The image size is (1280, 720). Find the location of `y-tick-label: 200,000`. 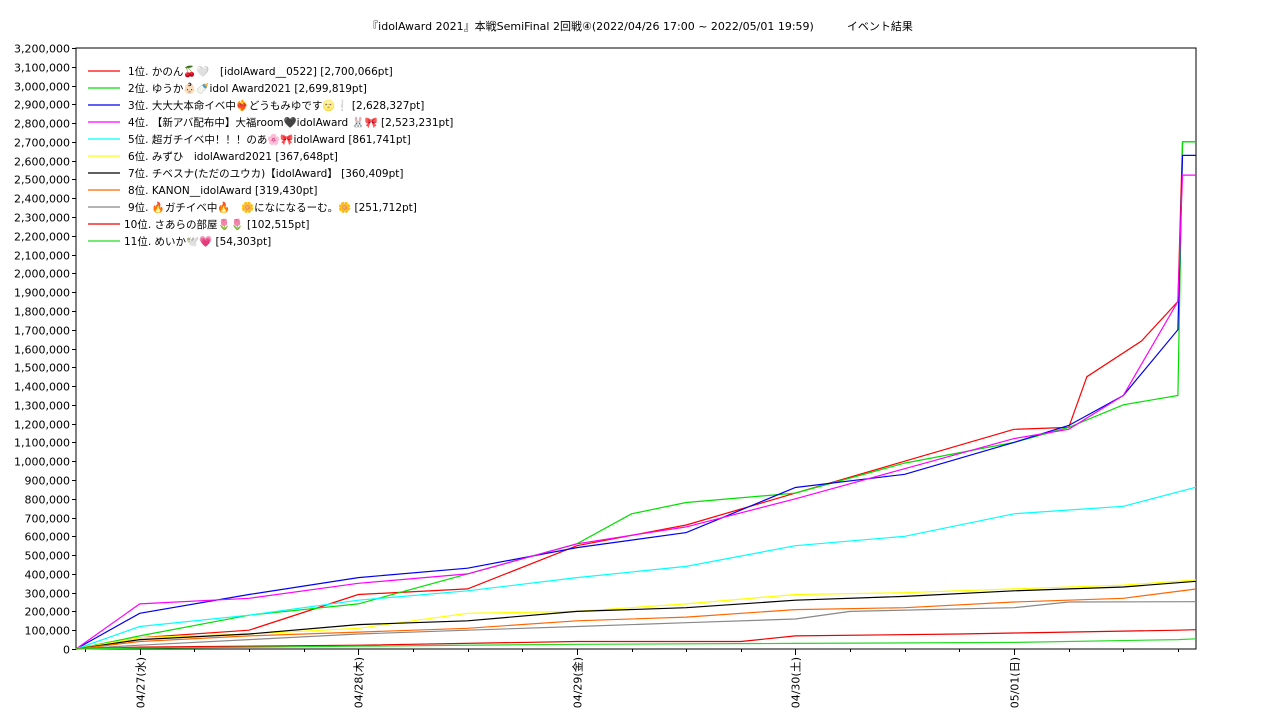

y-tick-label: 200,000 is located at coordinates (48, 612).